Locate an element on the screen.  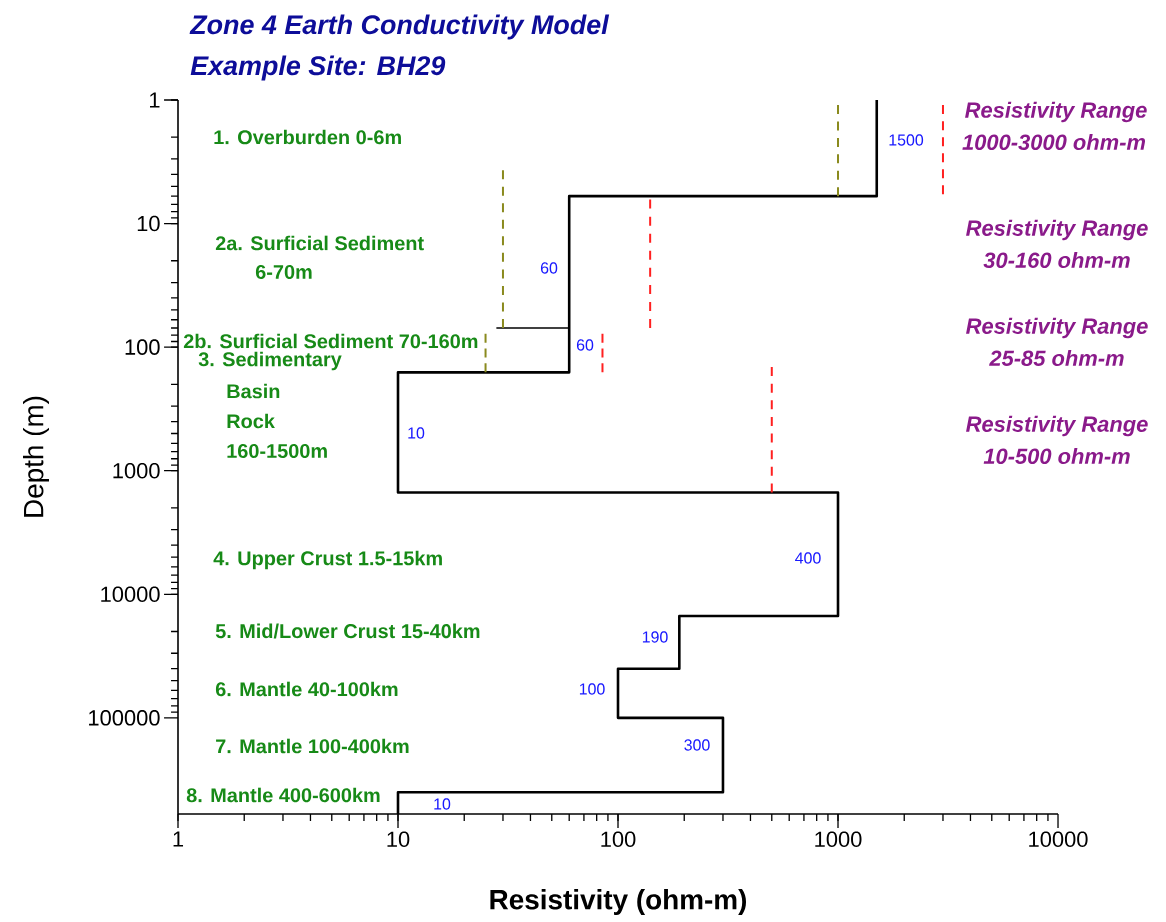
annotation: 2a. Surficial Sediment is located at coordinates (319, 243).